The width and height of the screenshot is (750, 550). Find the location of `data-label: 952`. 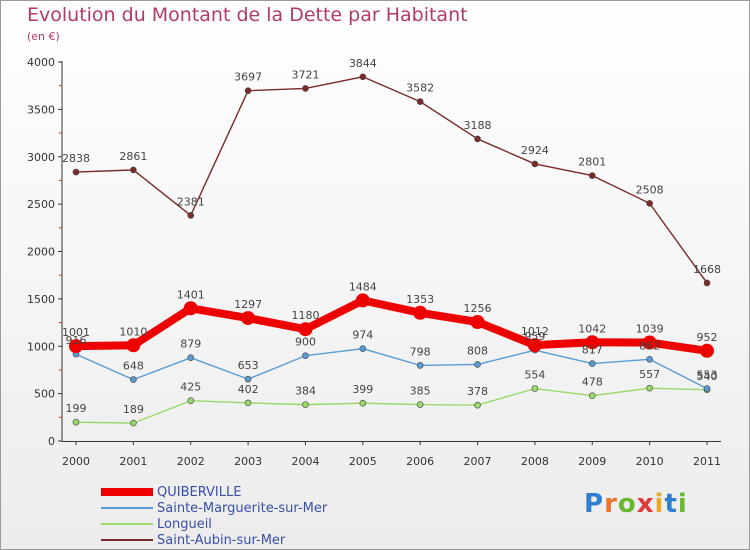

data-label: 952 is located at coordinates (707, 337).